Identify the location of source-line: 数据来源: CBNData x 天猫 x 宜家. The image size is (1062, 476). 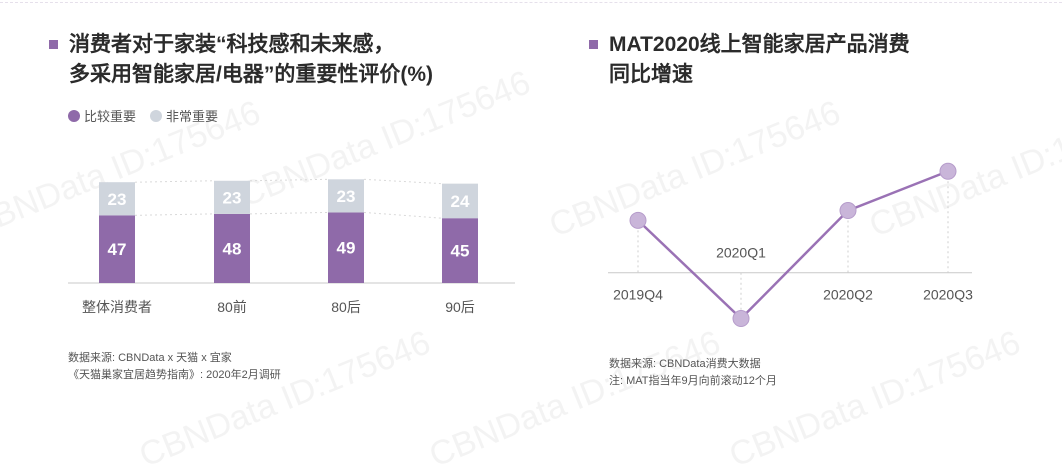
(150, 358).